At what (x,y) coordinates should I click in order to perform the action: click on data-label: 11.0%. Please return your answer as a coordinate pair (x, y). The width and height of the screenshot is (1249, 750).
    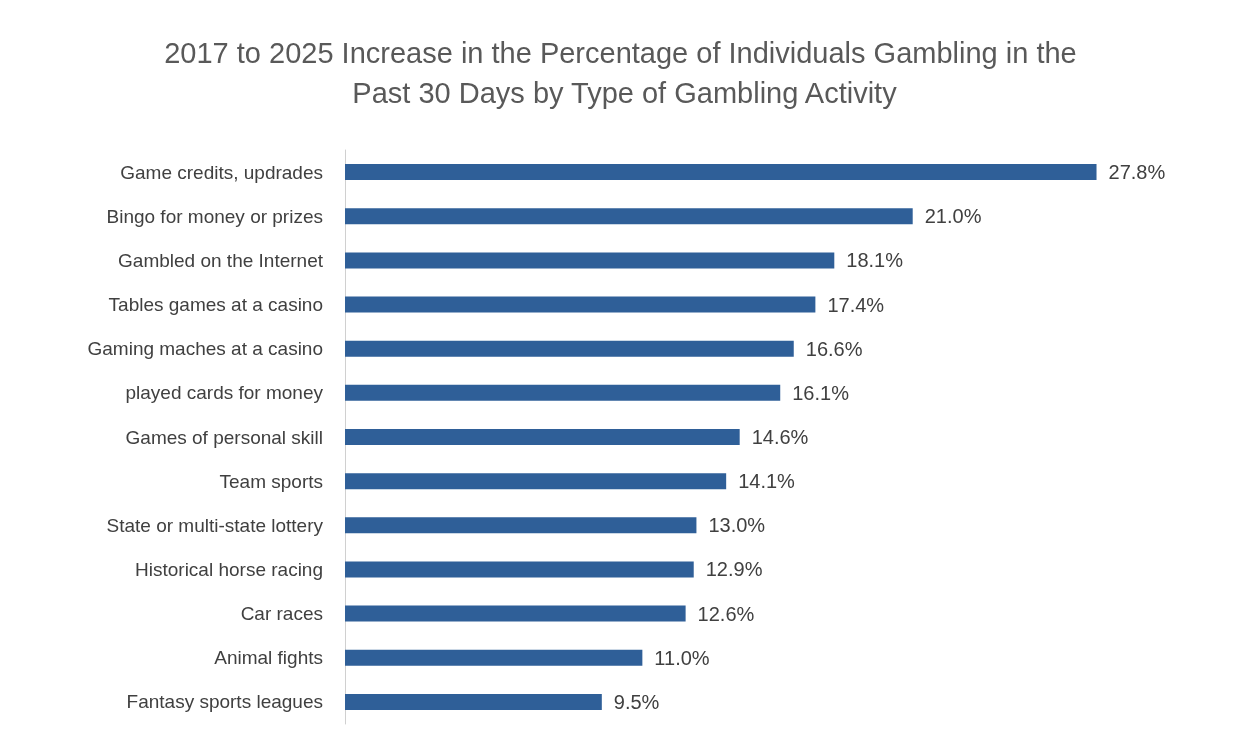
    Looking at the image, I should click on (682, 657).